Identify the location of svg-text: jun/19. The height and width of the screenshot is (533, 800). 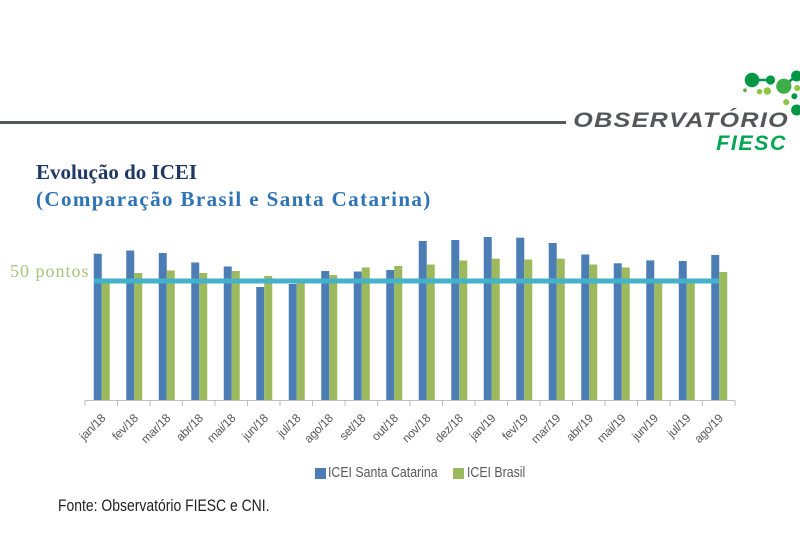
(644, 427).